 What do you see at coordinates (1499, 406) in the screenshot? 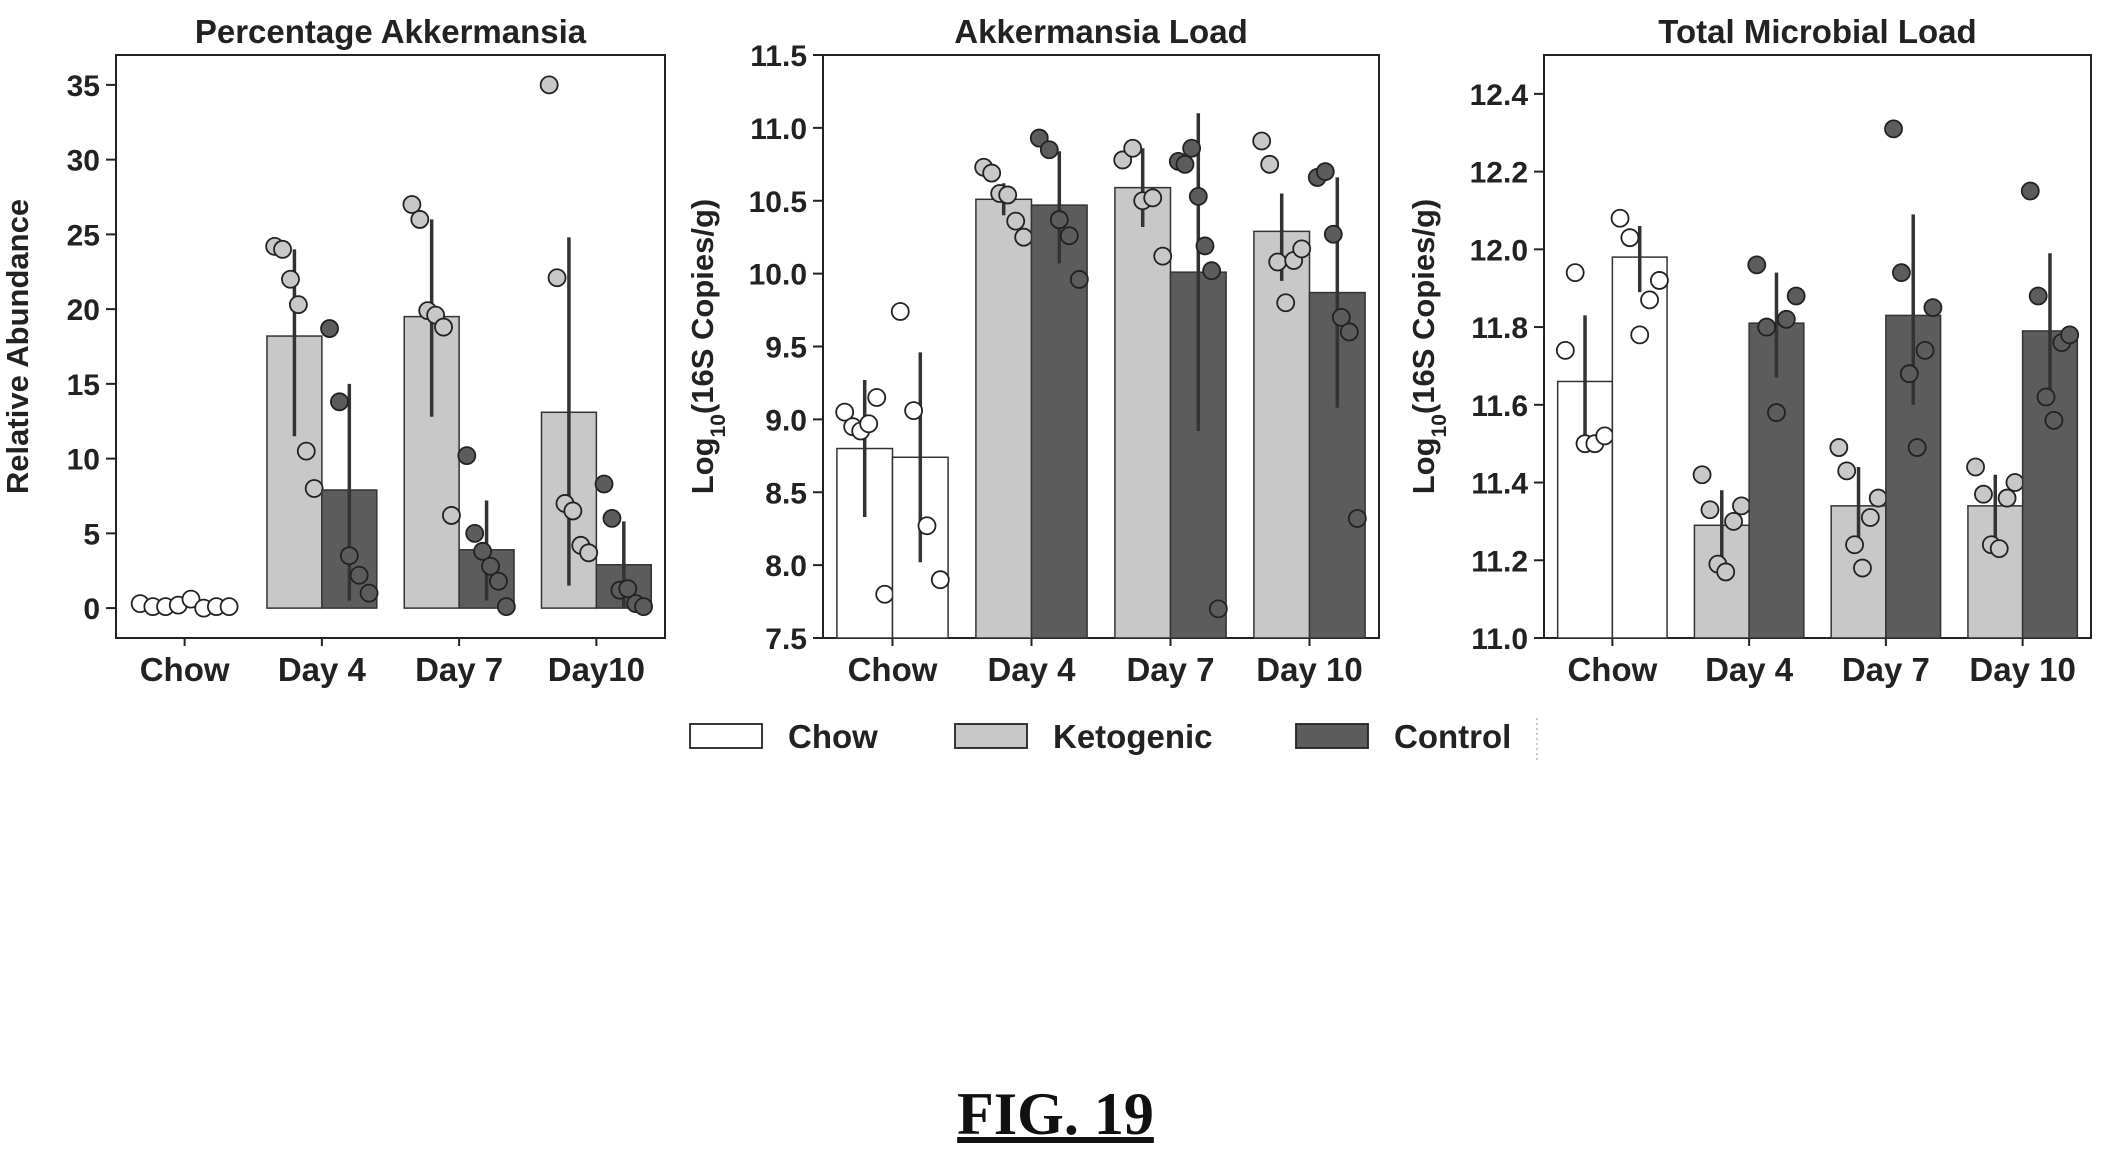
I see `y-tick-label: 11.6` at bounding box center [1499, 406].